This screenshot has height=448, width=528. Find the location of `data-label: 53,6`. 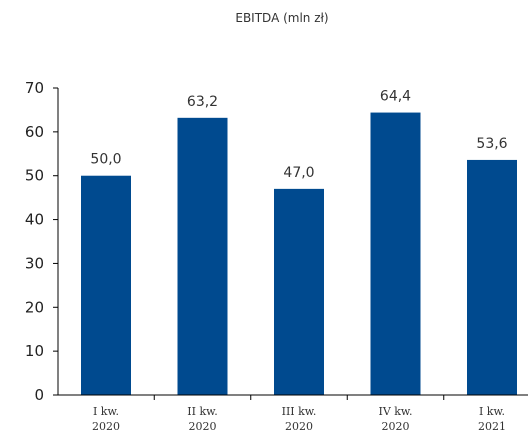

data-label: 53,6 is located at coordinates (491, 144).